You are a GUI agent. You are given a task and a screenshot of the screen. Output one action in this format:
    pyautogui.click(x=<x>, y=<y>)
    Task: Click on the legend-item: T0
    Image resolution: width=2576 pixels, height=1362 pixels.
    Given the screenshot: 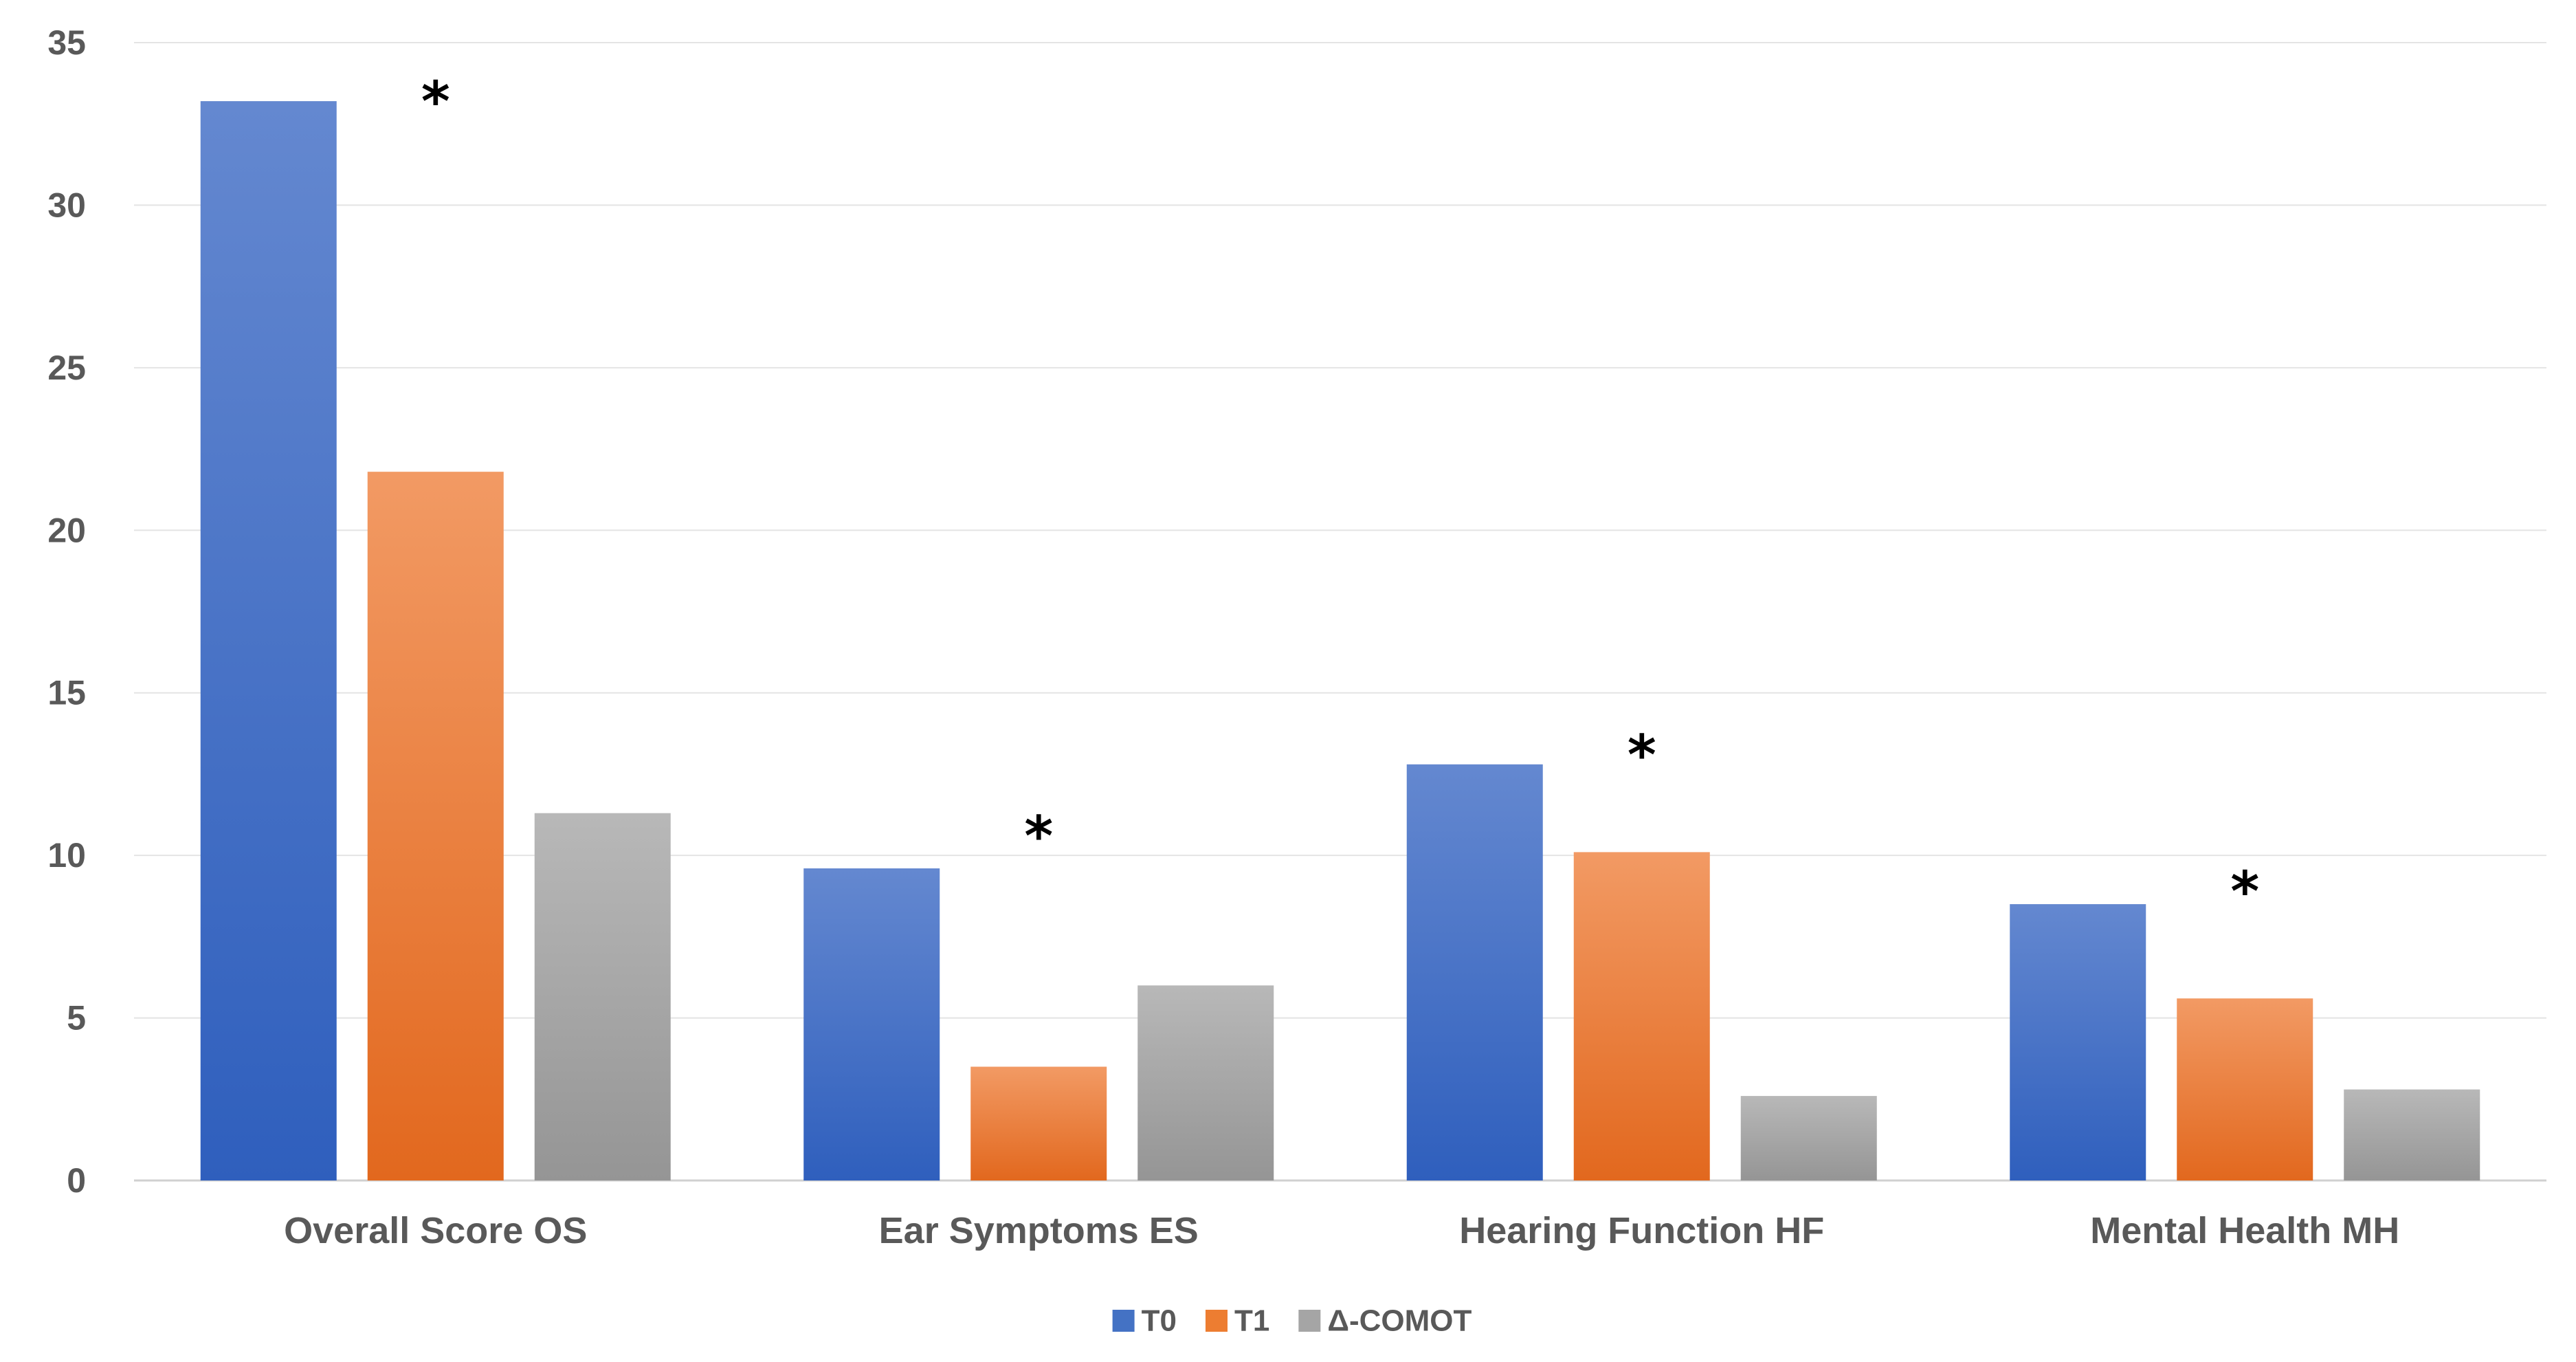 What is the action you would take?
    pyautogui.click(x=1144, y=1321)
    